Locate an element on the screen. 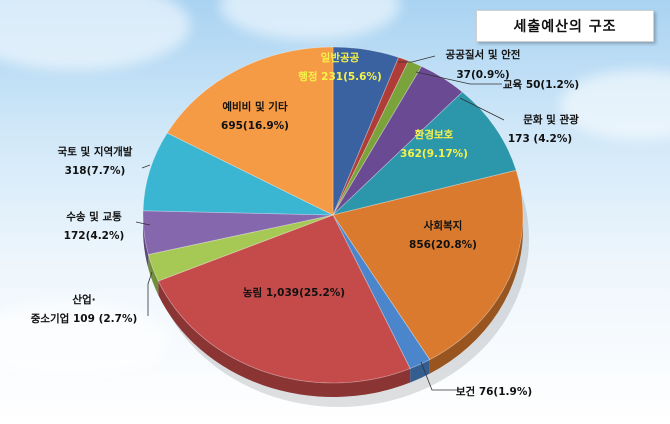  slice-value-label-3: 173 (4.2%) is located at coordinates (540, 139).